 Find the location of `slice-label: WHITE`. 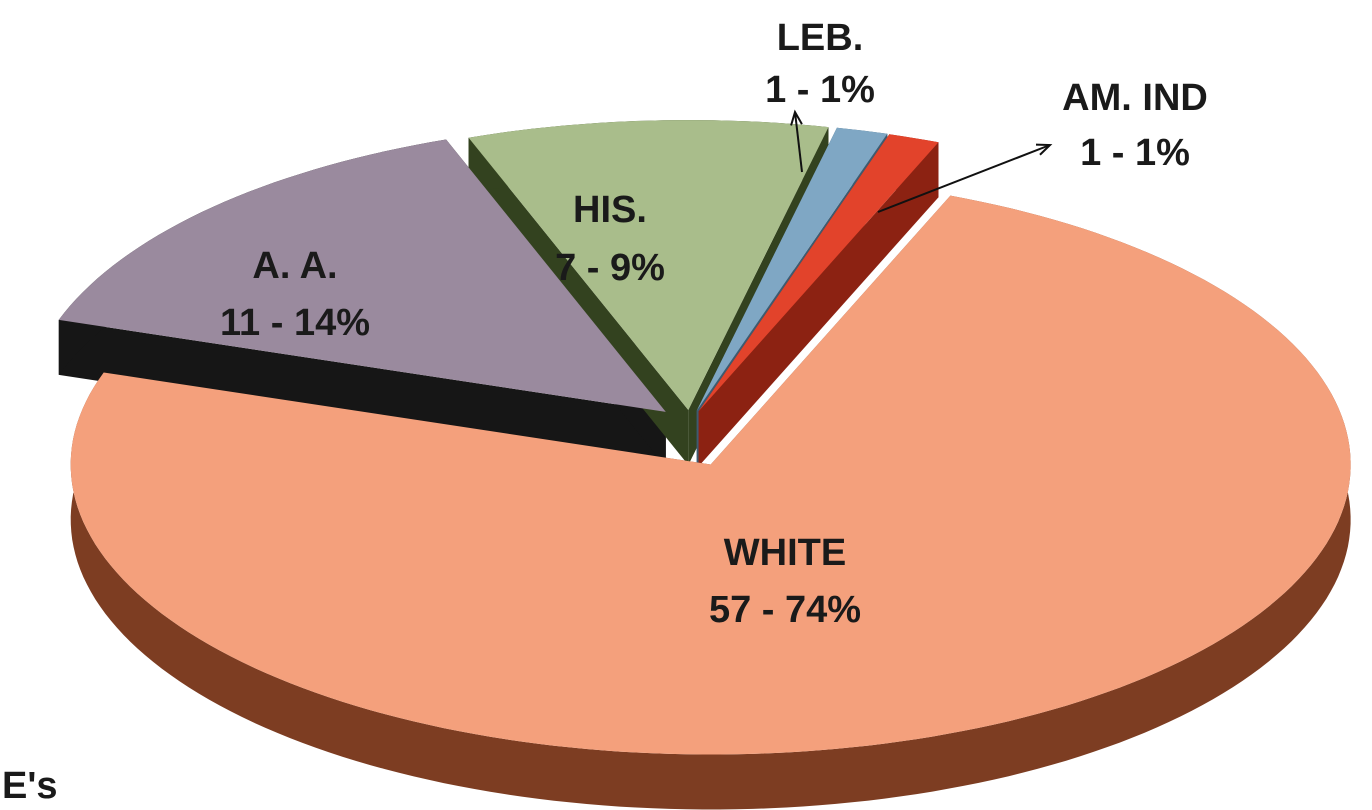

slice-label: WHITE is located at coordinates (785, 553).